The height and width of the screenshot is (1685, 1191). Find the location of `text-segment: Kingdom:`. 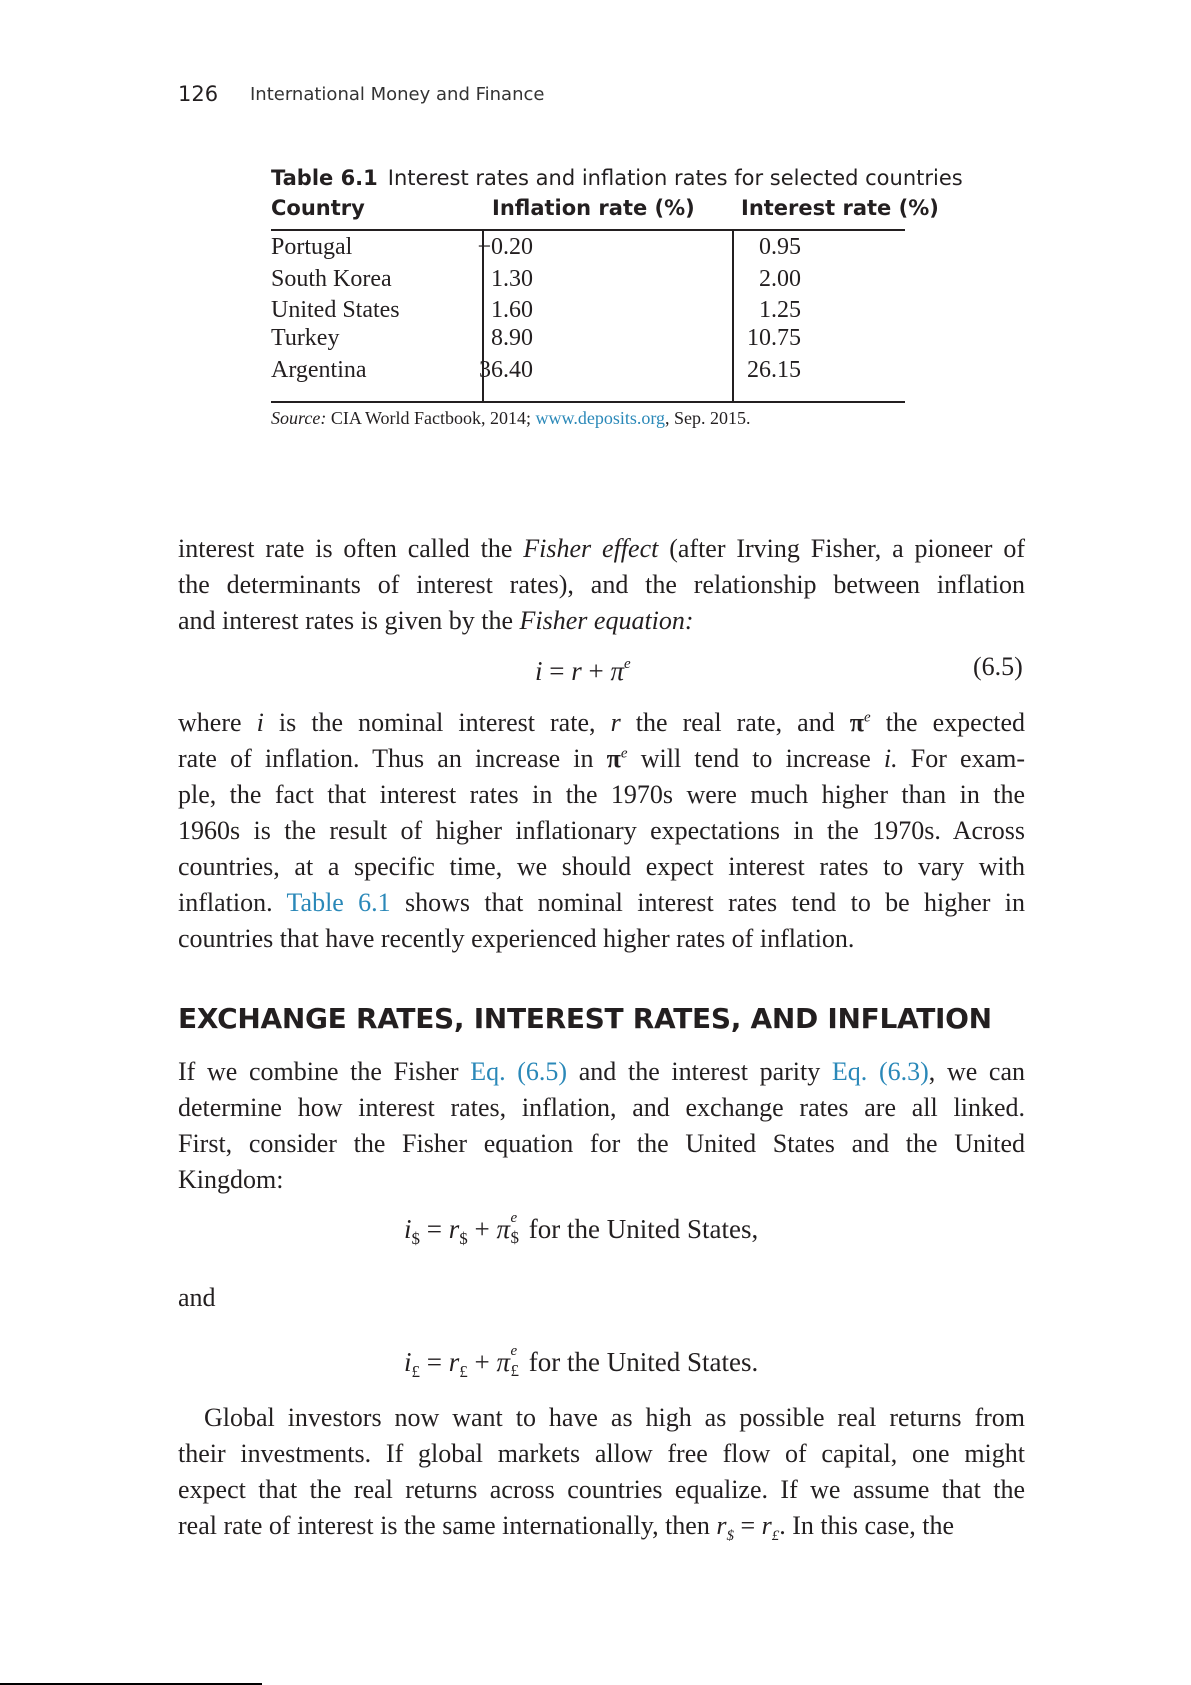

text-segment: Kingdom: is located at coordinates (231, 1179).